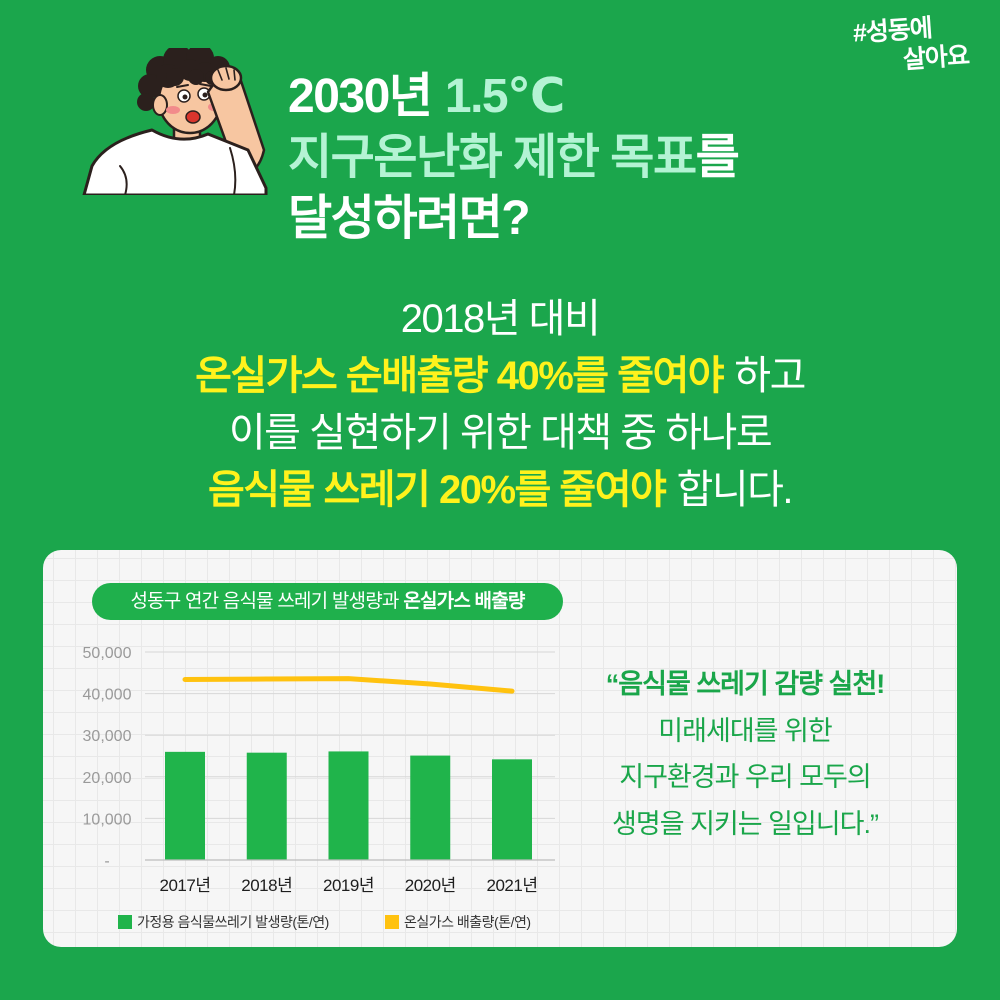  I want to click on legend-item-food-waste: 가정용 음식물쓰레기 발생량(톤/연), so click(223, 922).